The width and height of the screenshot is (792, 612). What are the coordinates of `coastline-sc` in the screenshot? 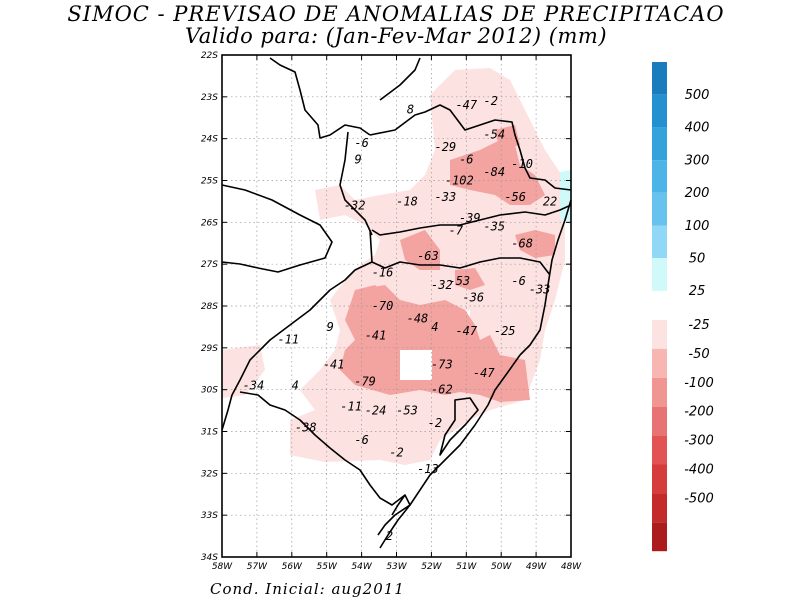 It's located at (545, 277).